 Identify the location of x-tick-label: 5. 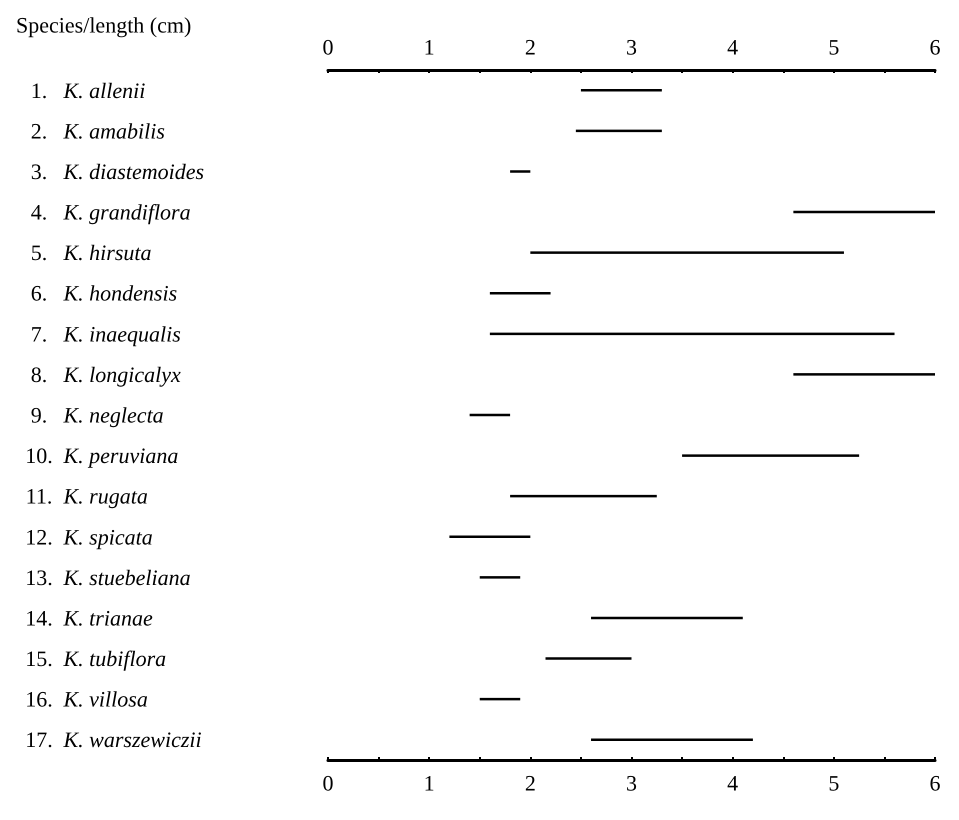
(834, 783).